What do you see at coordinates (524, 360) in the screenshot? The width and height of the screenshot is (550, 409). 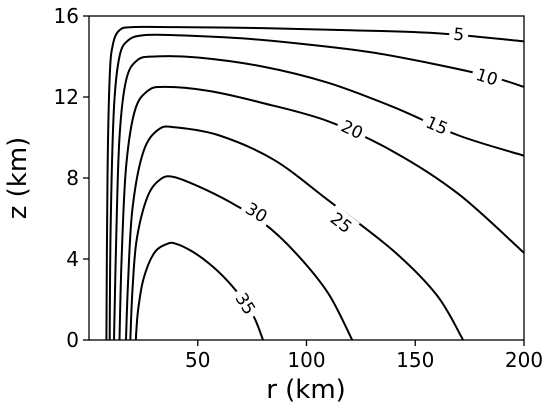 I see `x-tick-label-200: 200` at bounding box center [524, 360].